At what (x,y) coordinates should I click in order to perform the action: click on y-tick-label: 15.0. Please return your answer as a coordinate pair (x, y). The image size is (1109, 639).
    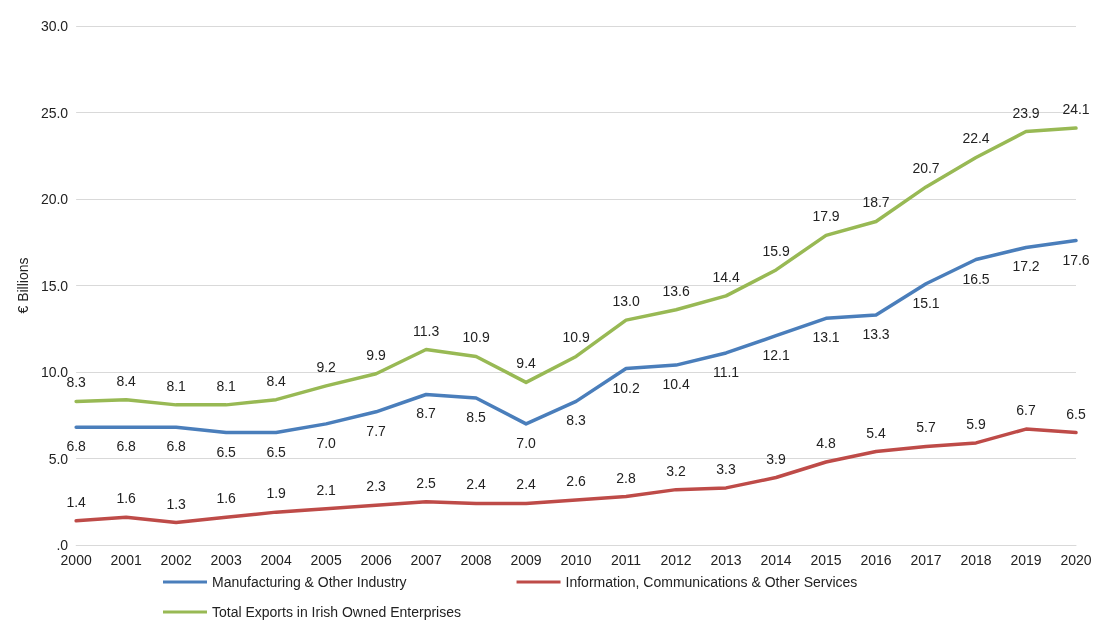
    Looking at the image, I should click on (54, 285).